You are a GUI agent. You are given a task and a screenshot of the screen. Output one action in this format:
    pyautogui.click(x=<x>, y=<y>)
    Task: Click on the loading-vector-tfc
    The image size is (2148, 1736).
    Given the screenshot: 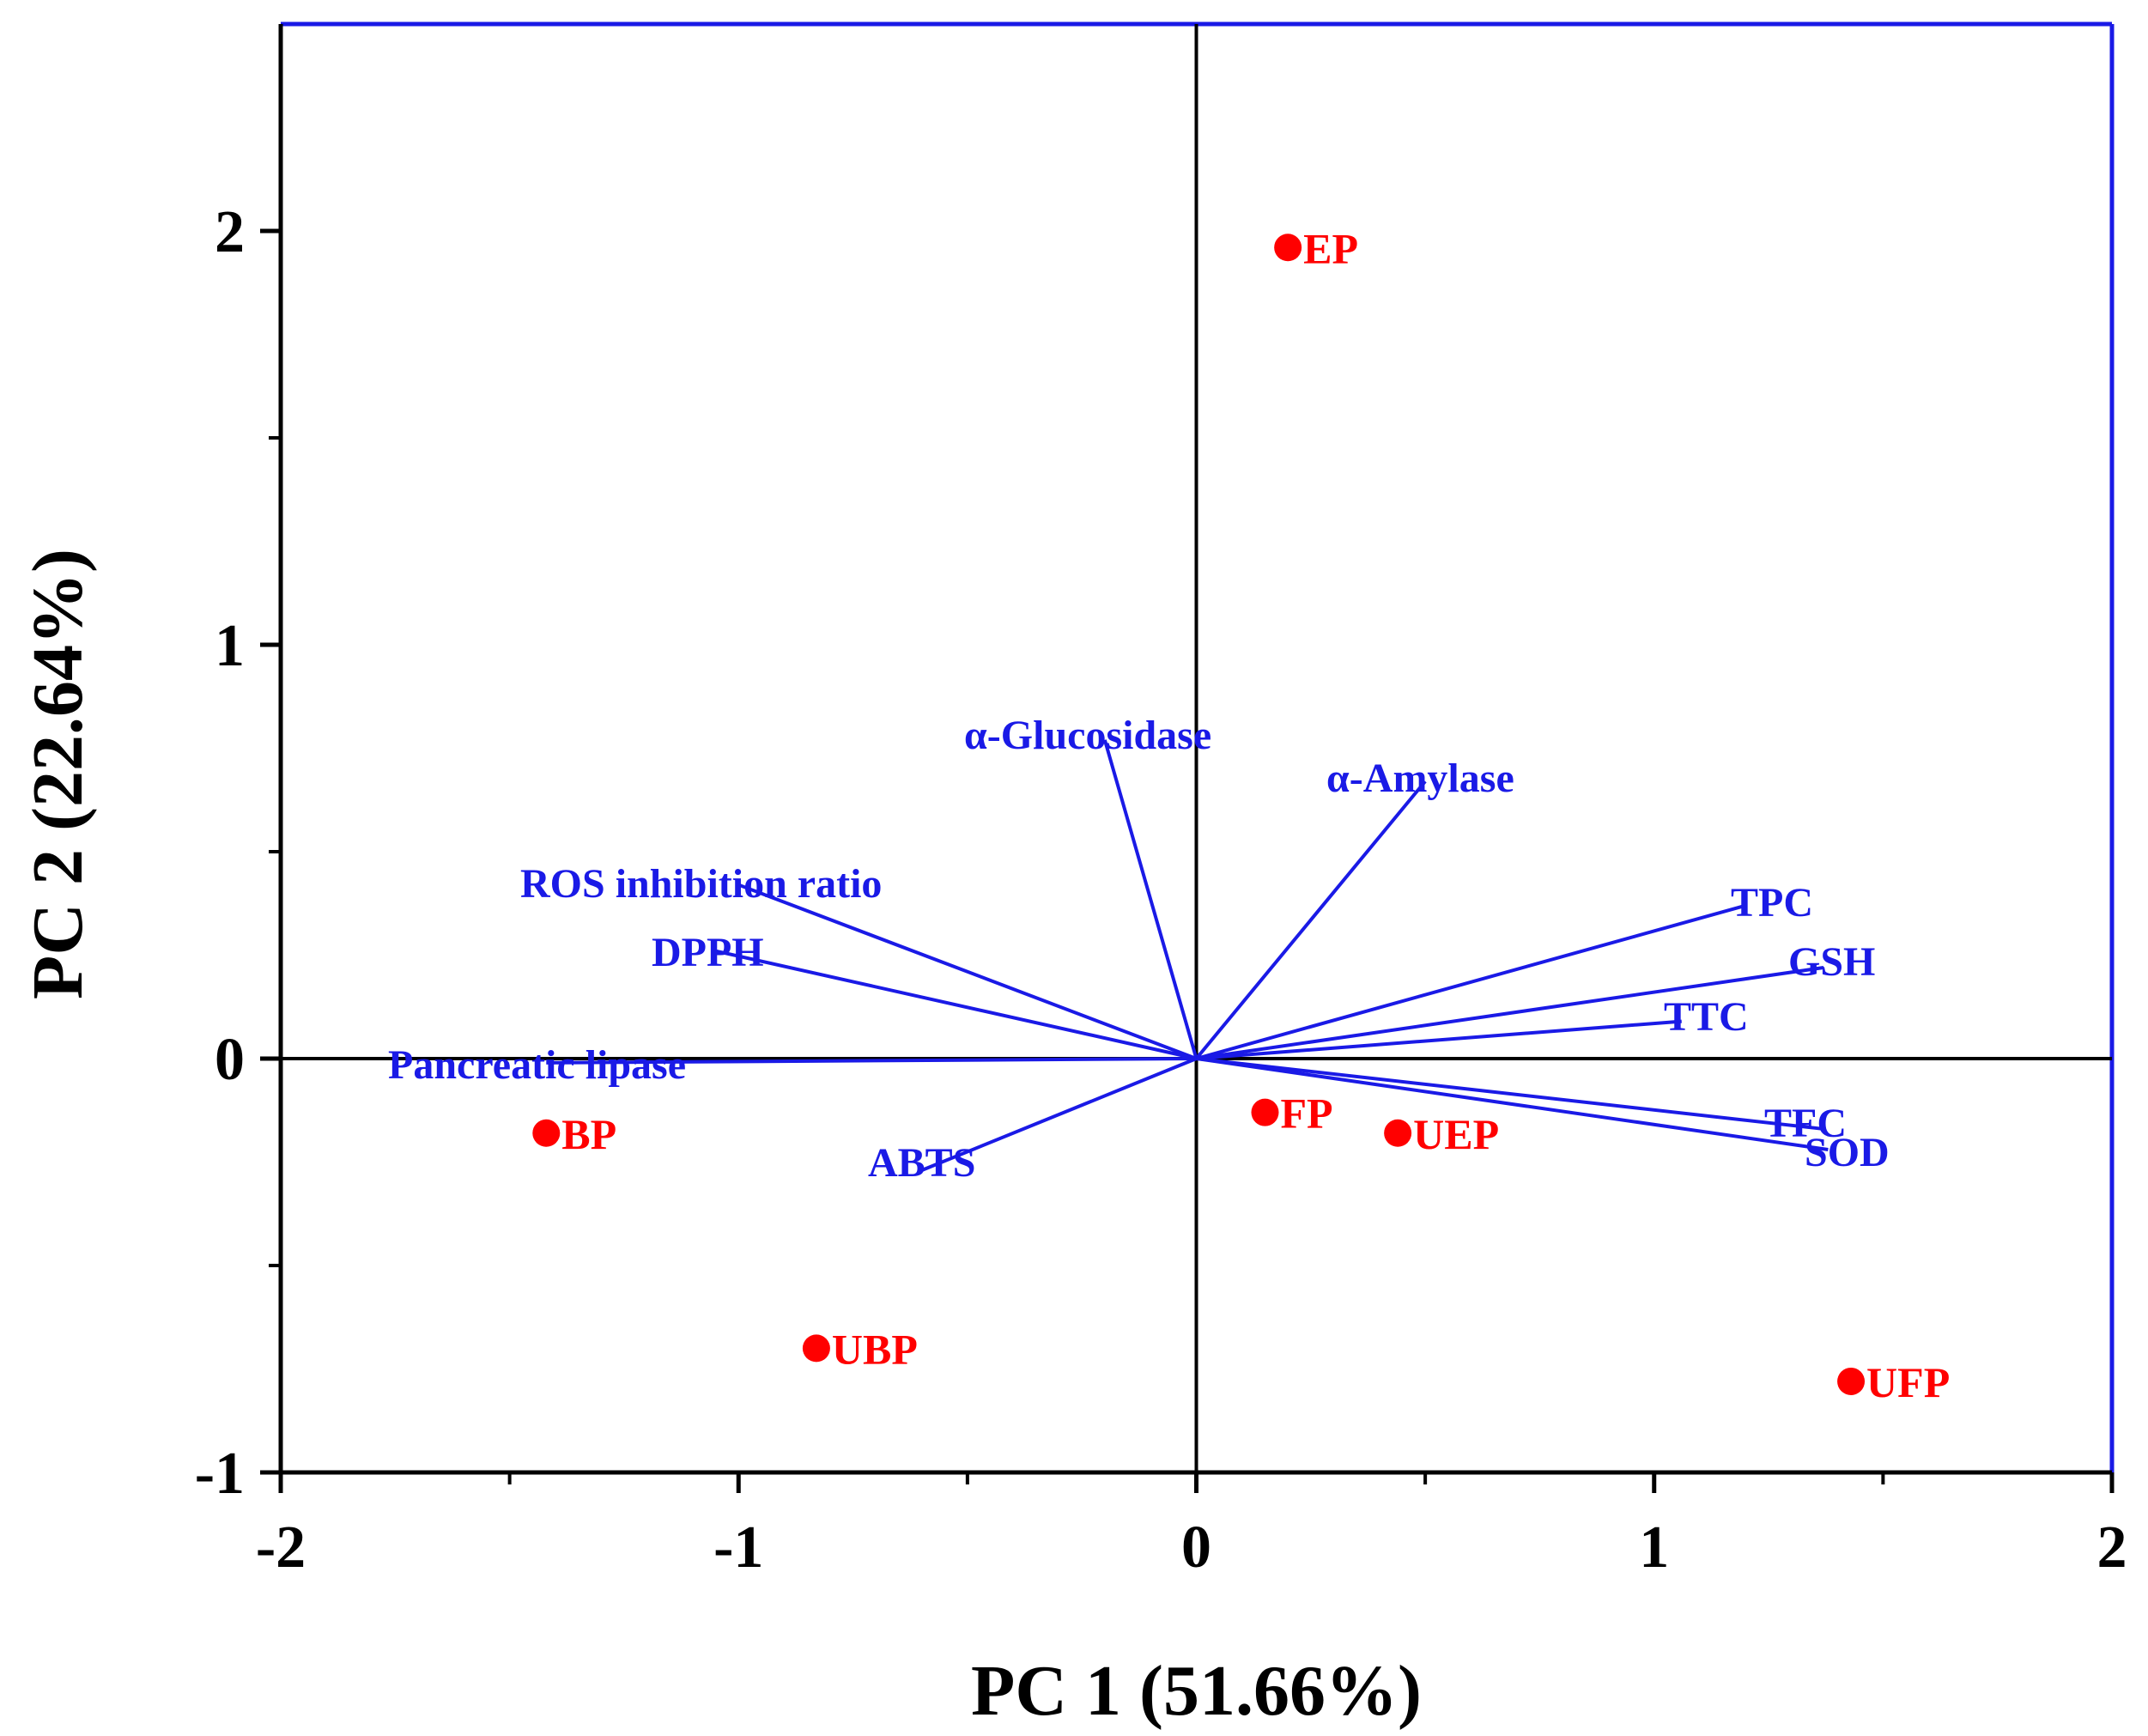 What is the action you would take?
    pyautogui.click(x=1510, y=1094)
    